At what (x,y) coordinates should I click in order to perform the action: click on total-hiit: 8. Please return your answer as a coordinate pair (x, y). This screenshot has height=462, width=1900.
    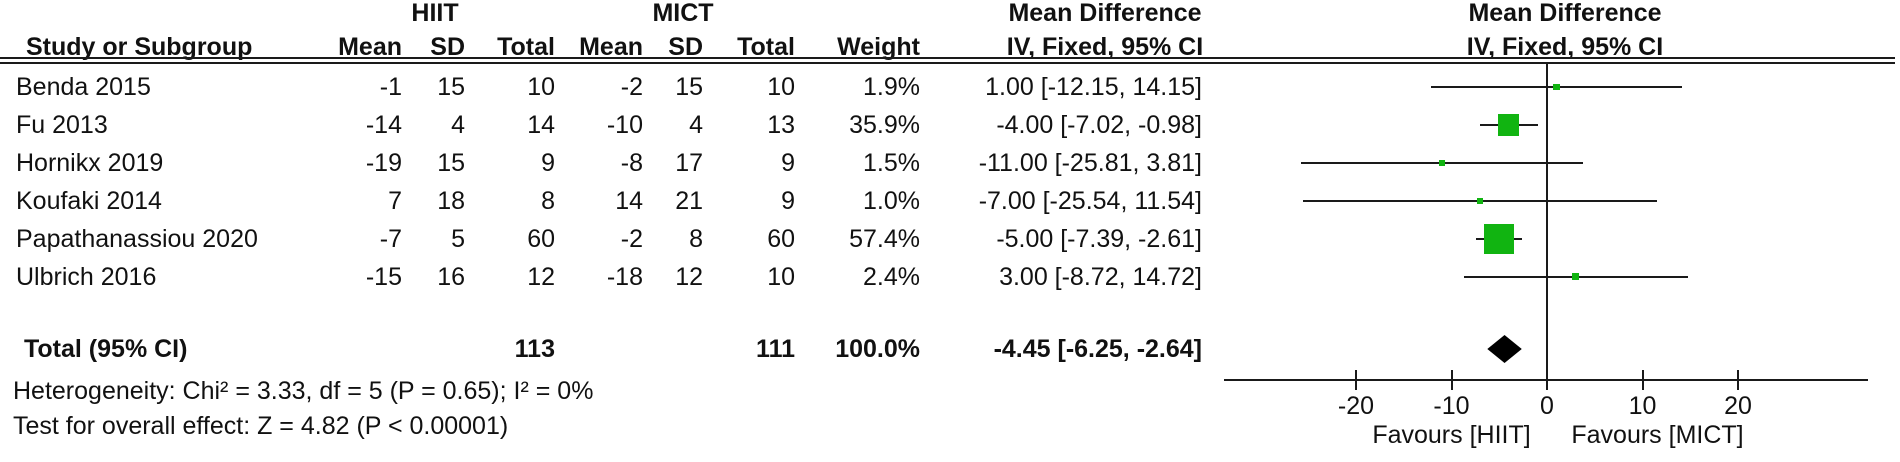
    Looking at the image, I should click on (548, 201).